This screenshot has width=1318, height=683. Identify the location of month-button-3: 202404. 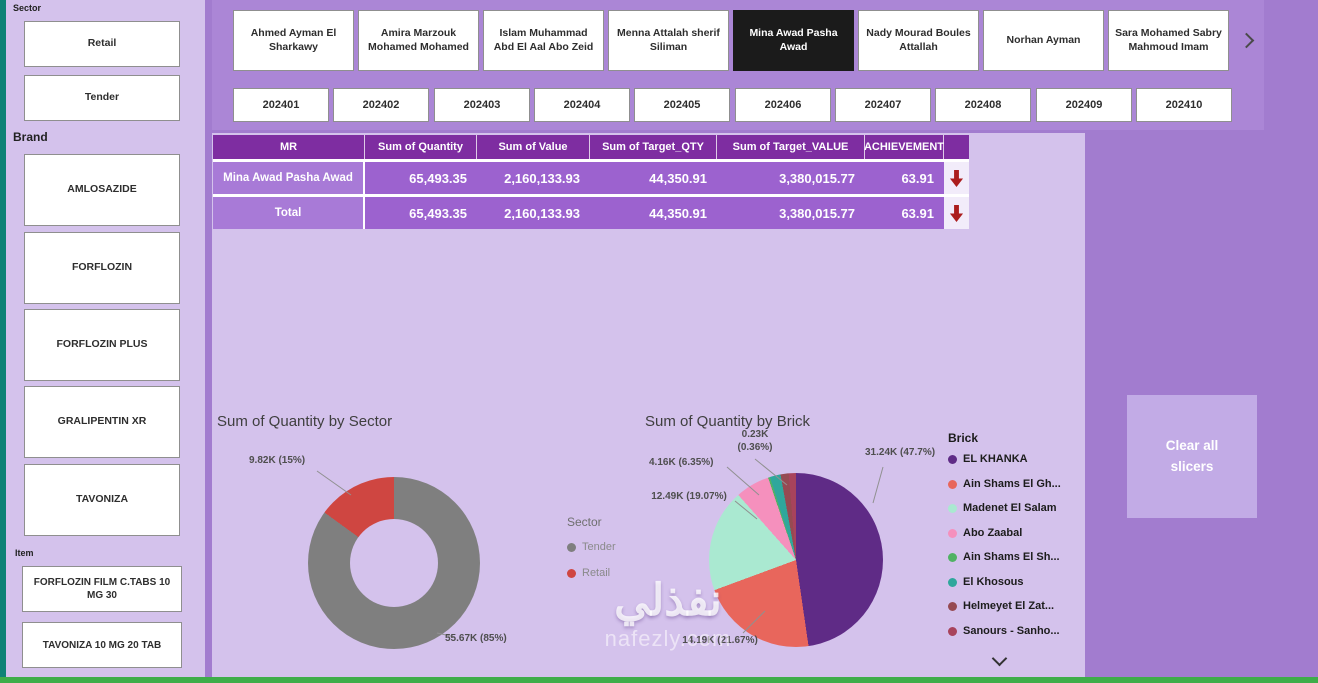
(582, 105).